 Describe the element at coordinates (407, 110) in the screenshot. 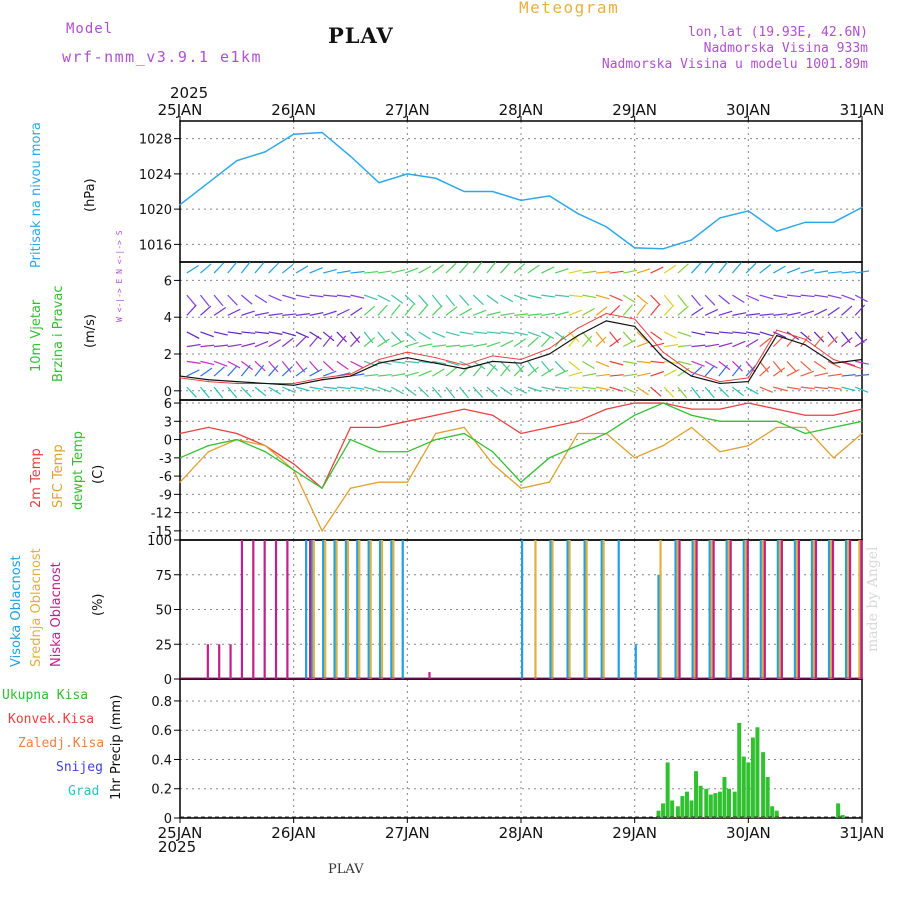

I see `x-tick-label: 27JAN` at that location.